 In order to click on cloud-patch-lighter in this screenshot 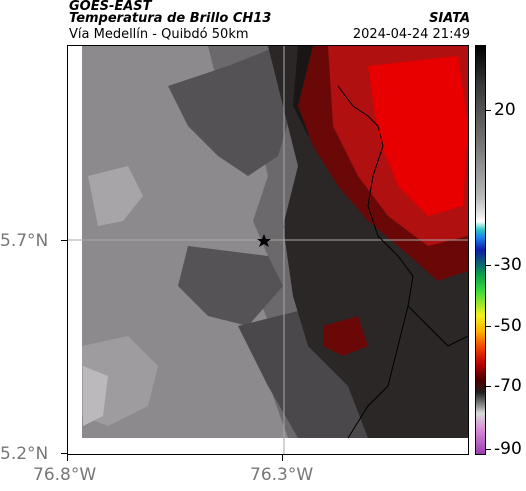, I will do `click(115, 196)`.